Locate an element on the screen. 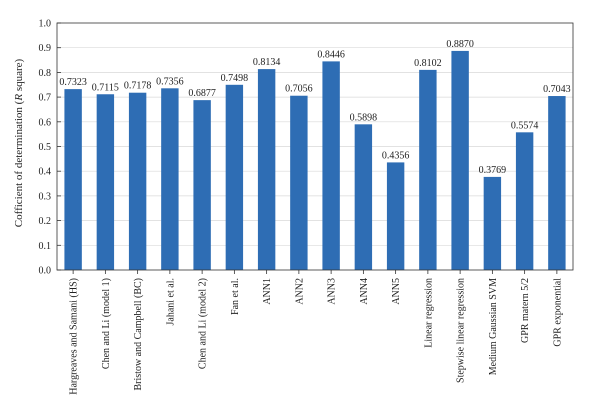  y-axis-label: Cofficient of determination (R square) is located at coordinates (19, 142).